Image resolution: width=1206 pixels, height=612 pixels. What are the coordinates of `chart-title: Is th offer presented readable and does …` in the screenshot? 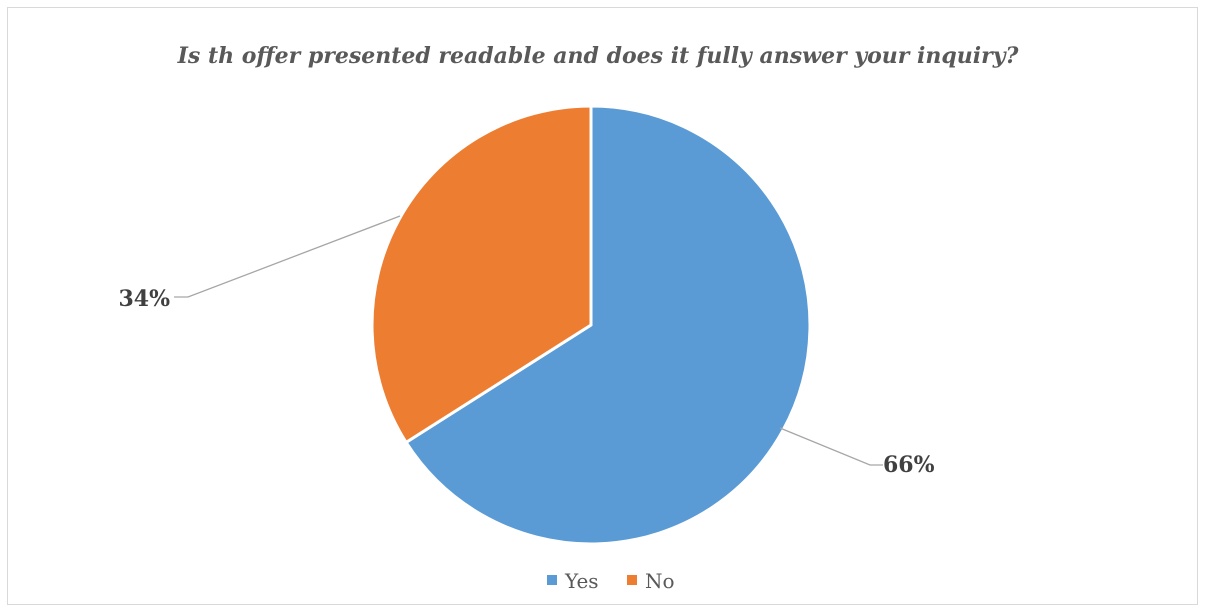 It's located at (598, 56).